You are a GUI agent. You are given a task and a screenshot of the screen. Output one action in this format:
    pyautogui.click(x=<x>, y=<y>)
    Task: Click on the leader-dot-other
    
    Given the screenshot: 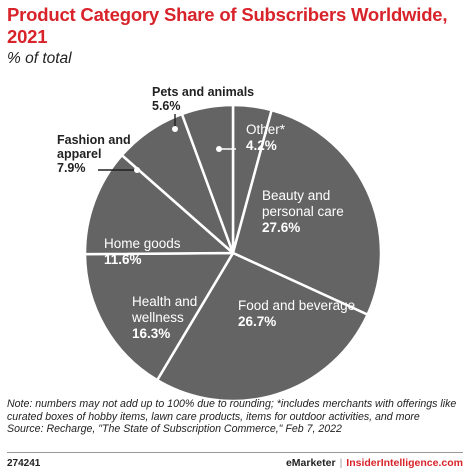 What is the action you would take?
    pyautogui.click(x=219, y=149)
    